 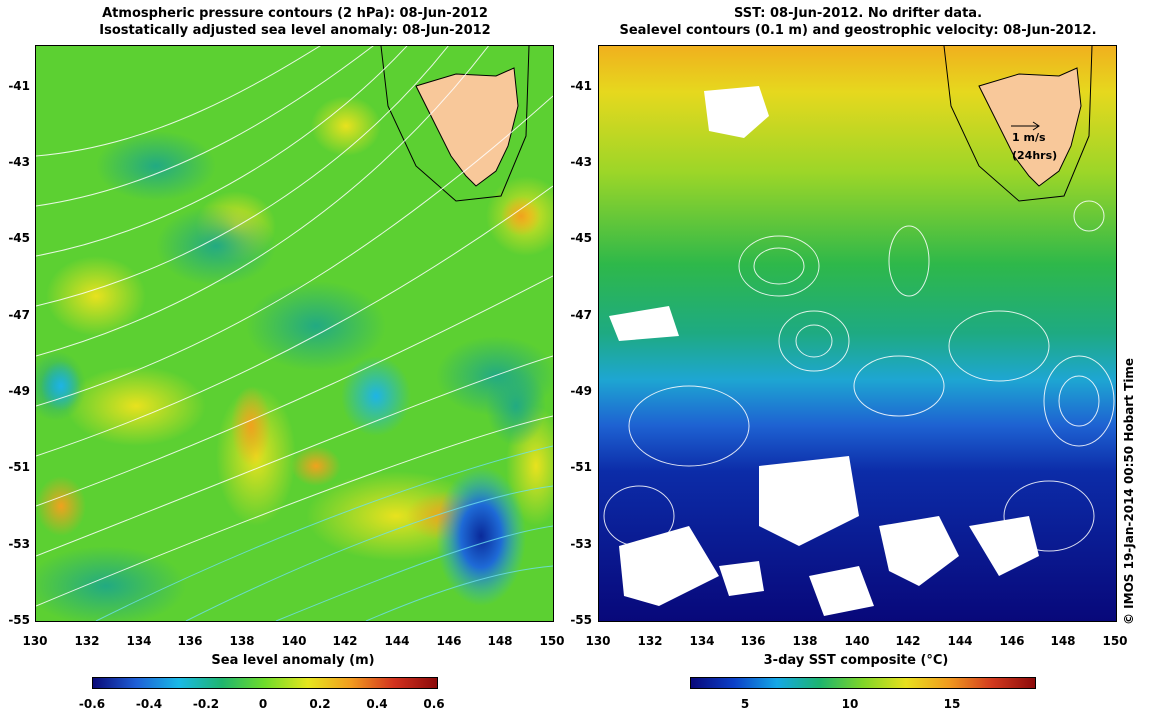 What do you see at coordinates (293, 660) in the screenshot?
I see `left-colorbar-title: Sea level anomaly (m)` at bounding box center [293, 660].